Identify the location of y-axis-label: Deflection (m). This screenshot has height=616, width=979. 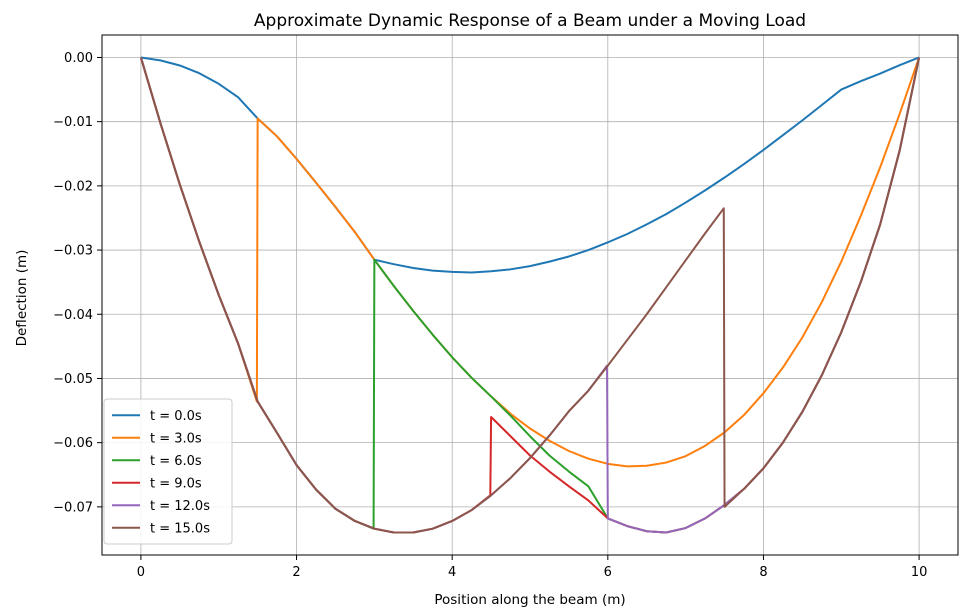
(22, 298).